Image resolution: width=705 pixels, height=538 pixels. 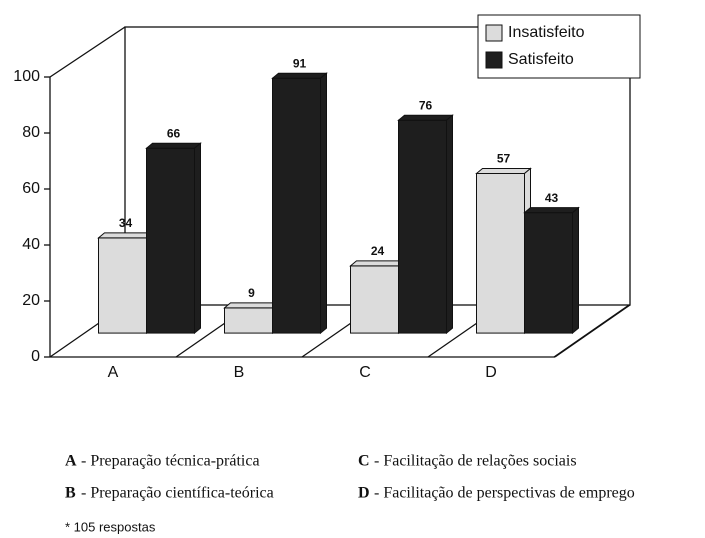 What do you see at coordinates (365, 372) in the screenshot?
I see `x-tick-label: C` at bounding box center [365, 372].